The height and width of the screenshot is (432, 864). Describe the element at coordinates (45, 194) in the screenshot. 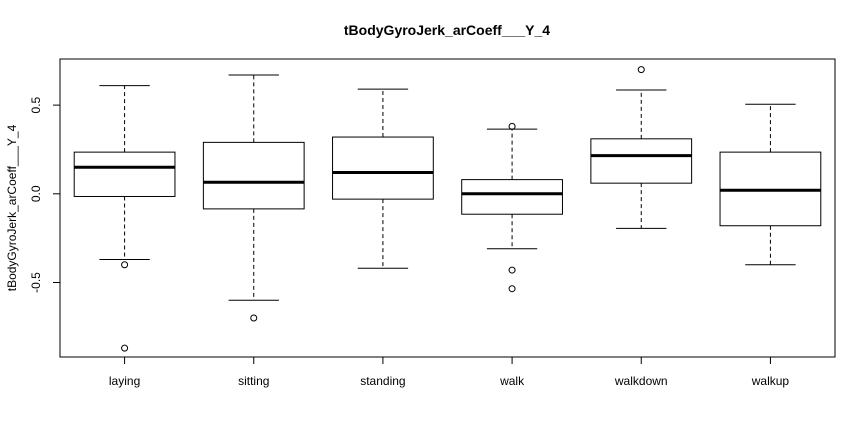

I see `y-axis: -0.5 0.0 0.5` at that location.